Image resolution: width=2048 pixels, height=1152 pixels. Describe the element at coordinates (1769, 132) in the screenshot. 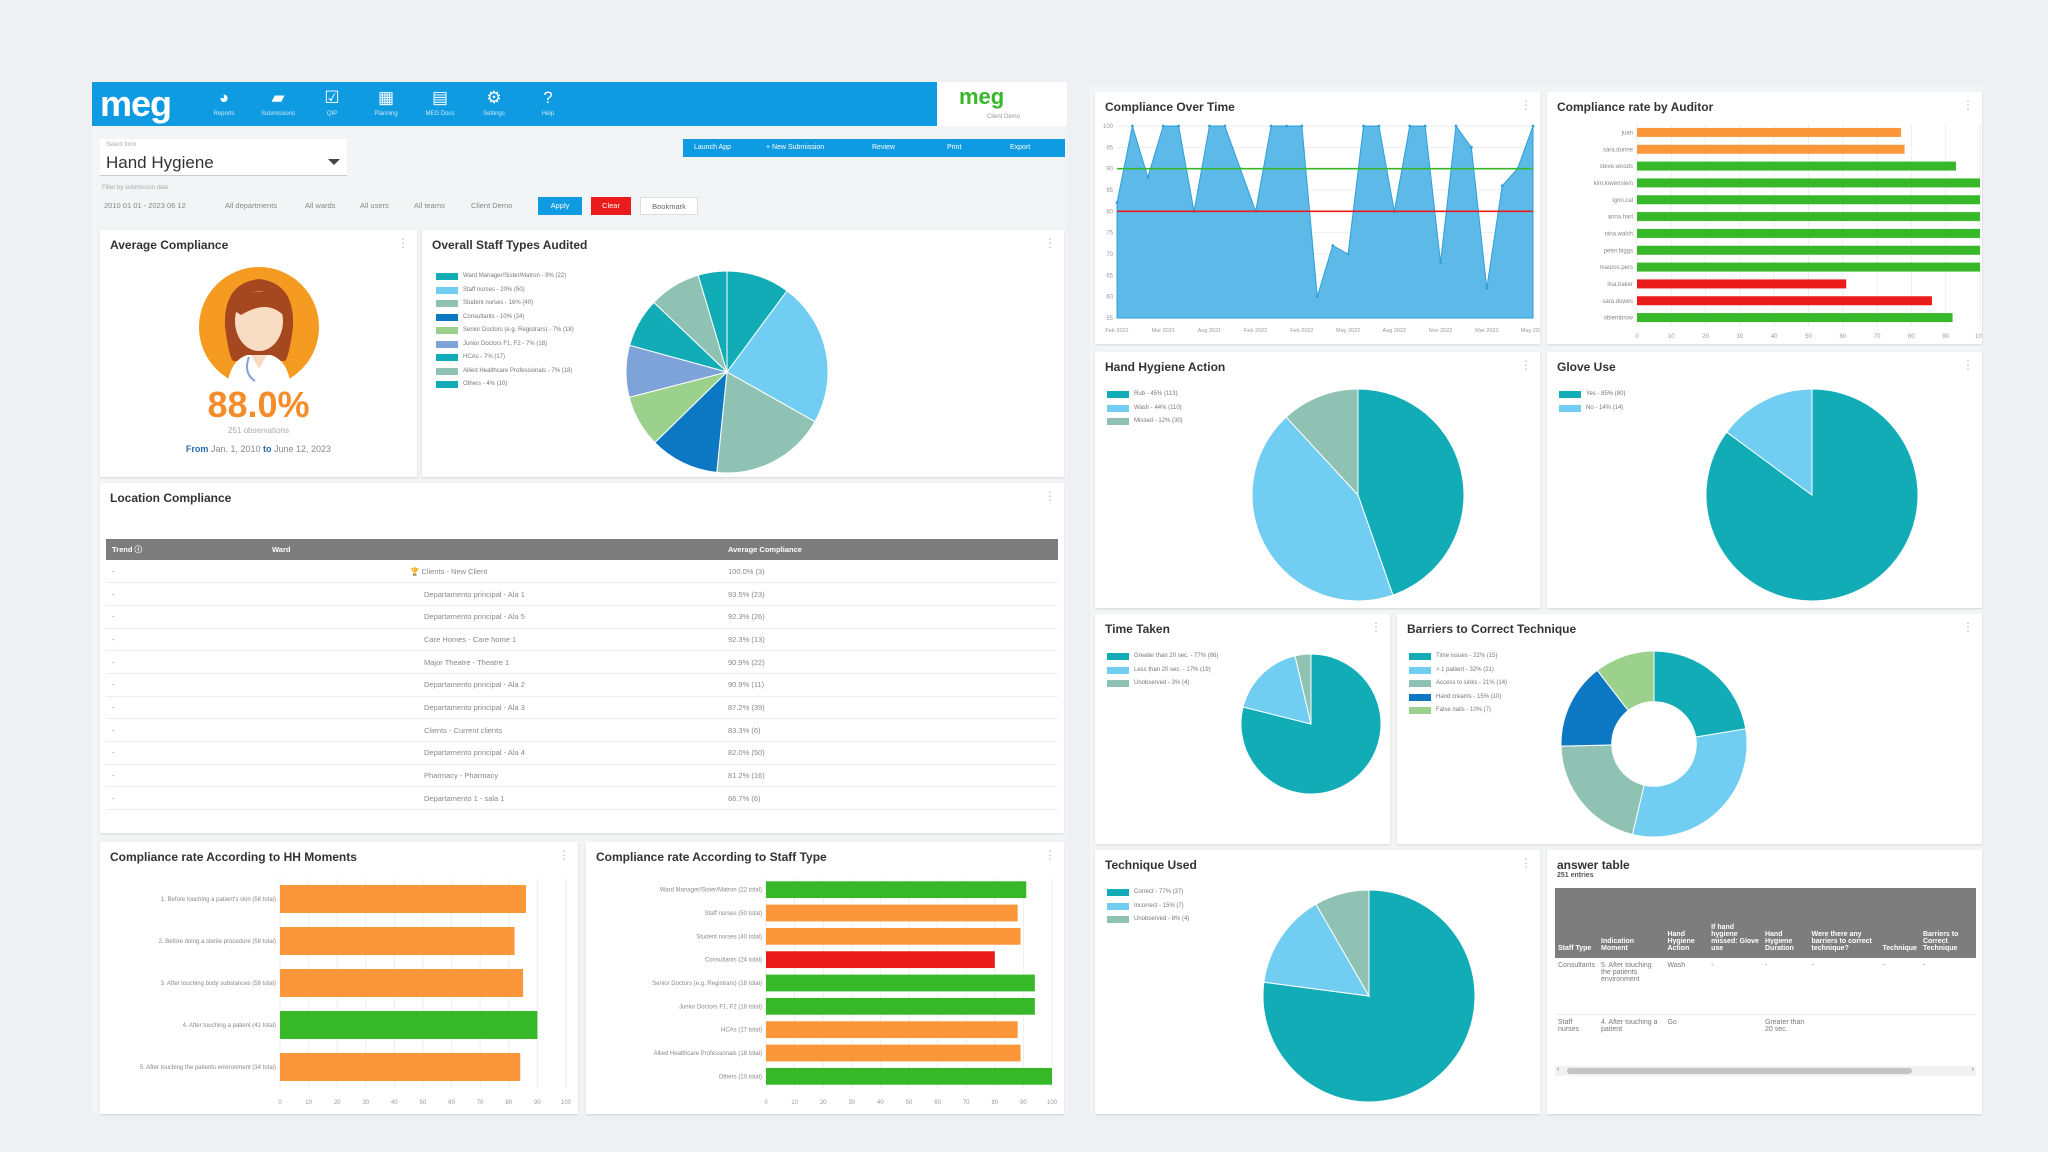

I see `bar-juan` at that location.